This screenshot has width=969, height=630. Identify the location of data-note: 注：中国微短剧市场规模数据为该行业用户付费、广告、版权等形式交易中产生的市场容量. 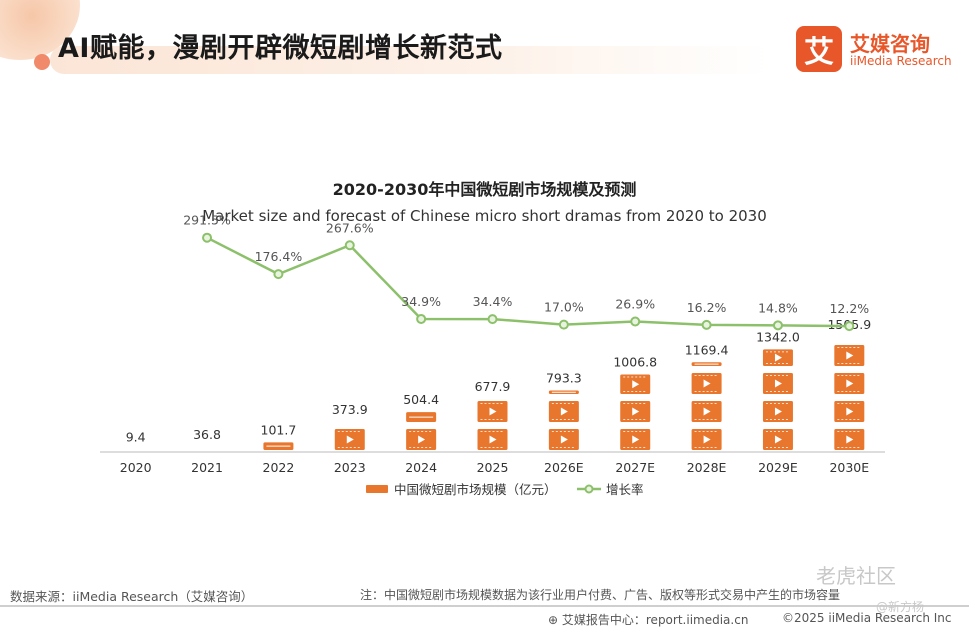
(600, 595).